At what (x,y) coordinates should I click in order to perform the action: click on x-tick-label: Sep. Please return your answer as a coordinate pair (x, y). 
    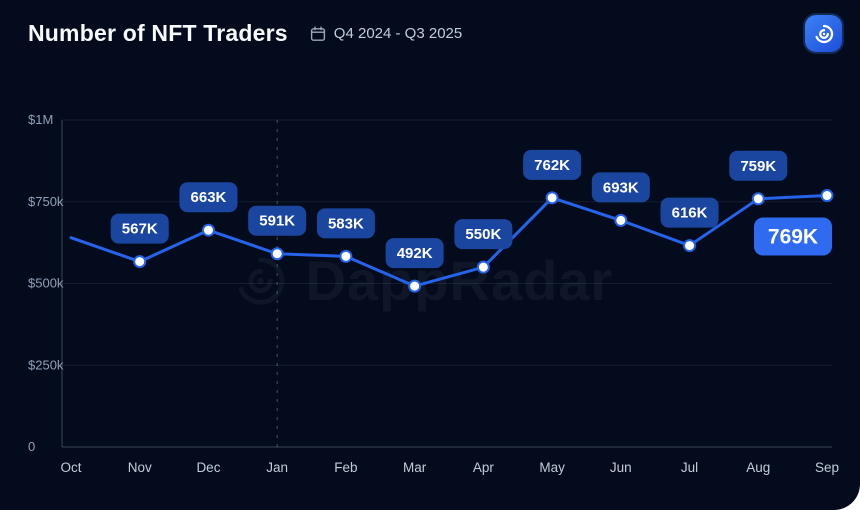
    Looking at the image, I should click on (827, 467).